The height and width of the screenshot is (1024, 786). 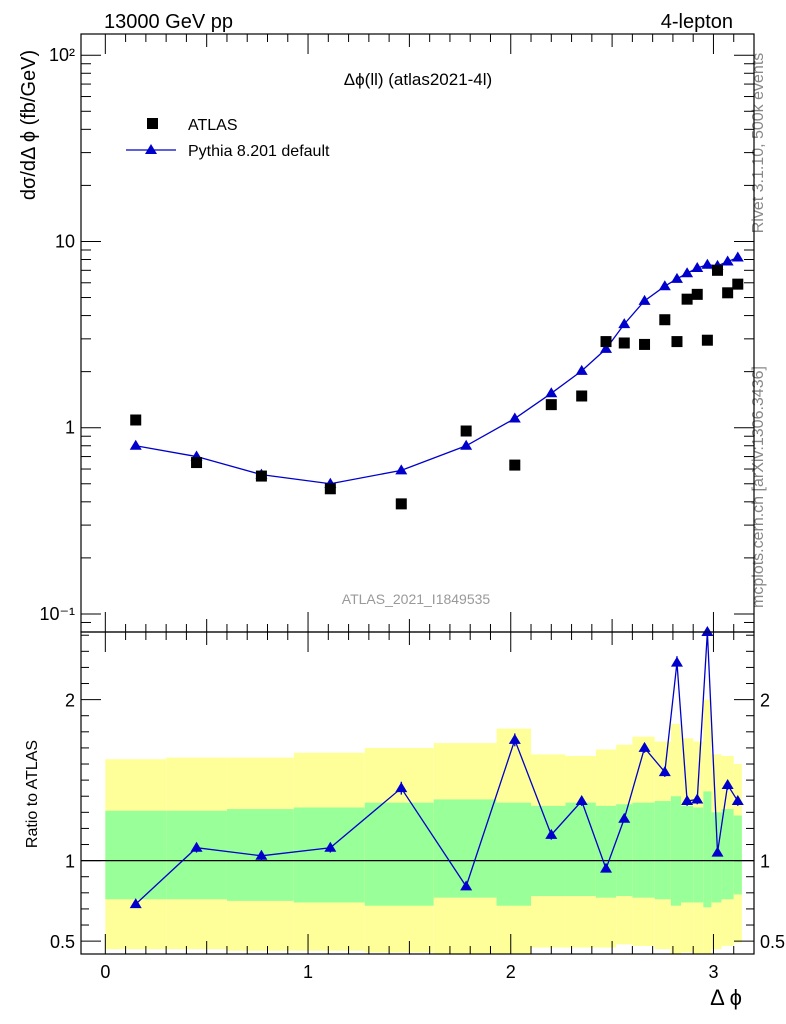 What do you see at coordinates (228, 138) in the screenshot?
I see `legend: ATLAS Pythia 8.201 default` at bounding box center [228, 138].